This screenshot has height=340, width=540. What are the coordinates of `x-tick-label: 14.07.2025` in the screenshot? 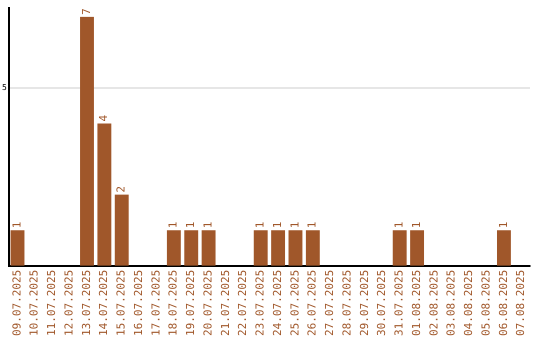 It's located at (103, 303).